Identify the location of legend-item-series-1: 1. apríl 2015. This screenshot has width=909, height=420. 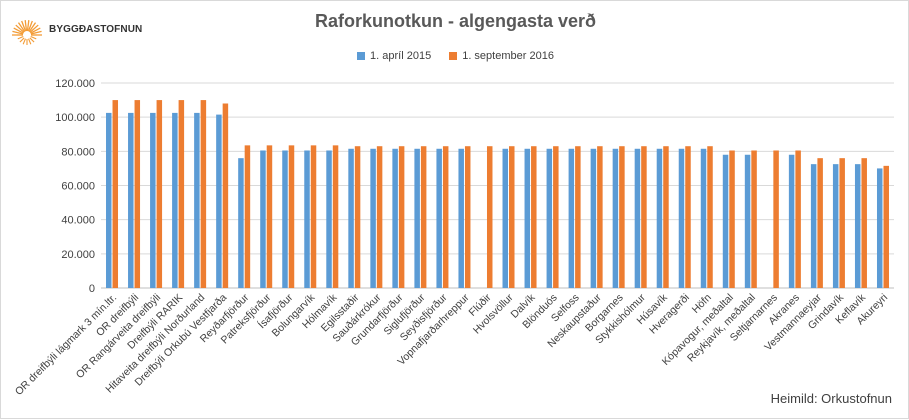
(394, 56).